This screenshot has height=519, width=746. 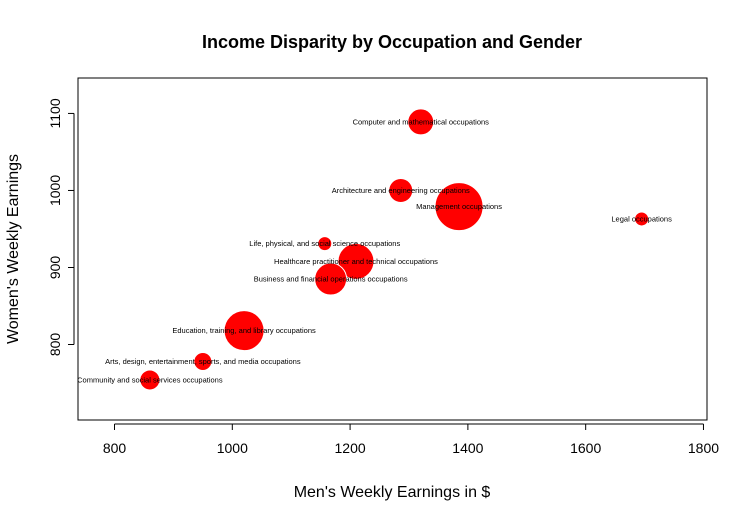 I want to click on x-tick-label: 800, so click(x=115, y=448).